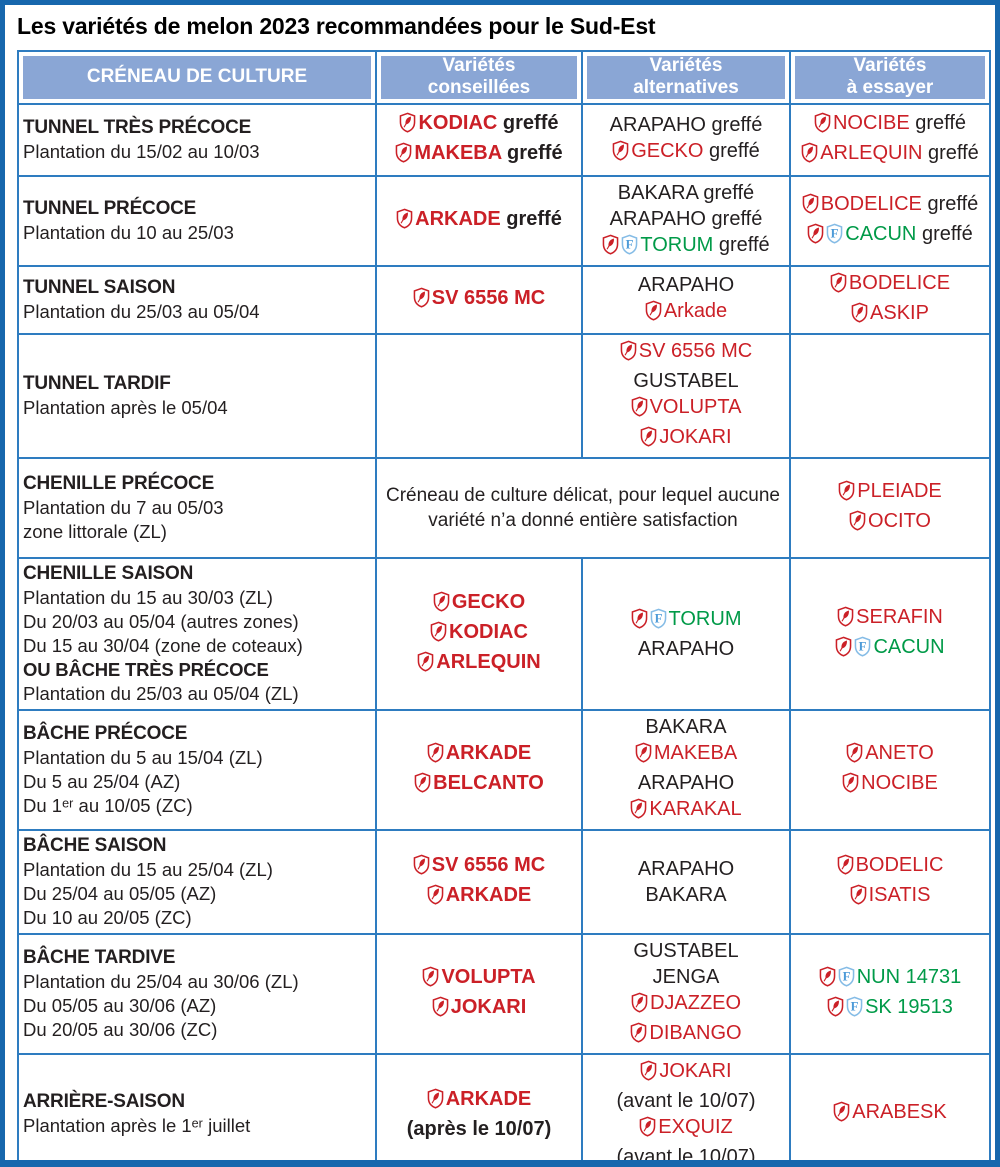 The width and height of the screenshot is (1000, 1167). Describe the element at coordinates (890, 155) in the screenshot. I see `variety-item: ARLEQUIN greffé` at that location.